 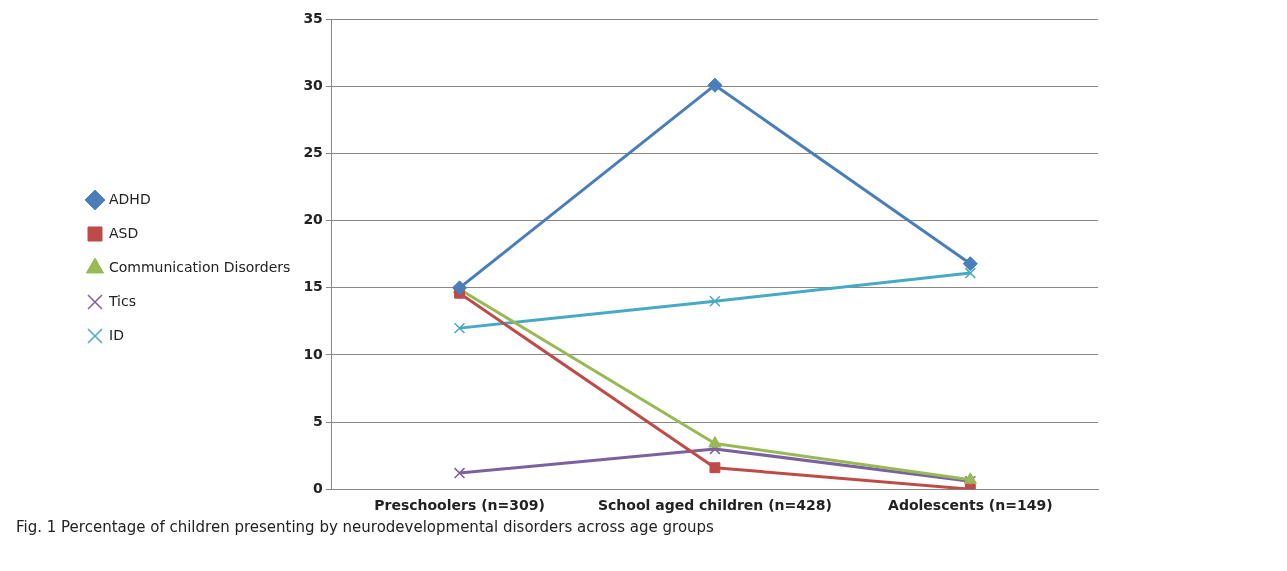 I want to click on legend-label: Communication Disorders, so click(x=200, y=266).